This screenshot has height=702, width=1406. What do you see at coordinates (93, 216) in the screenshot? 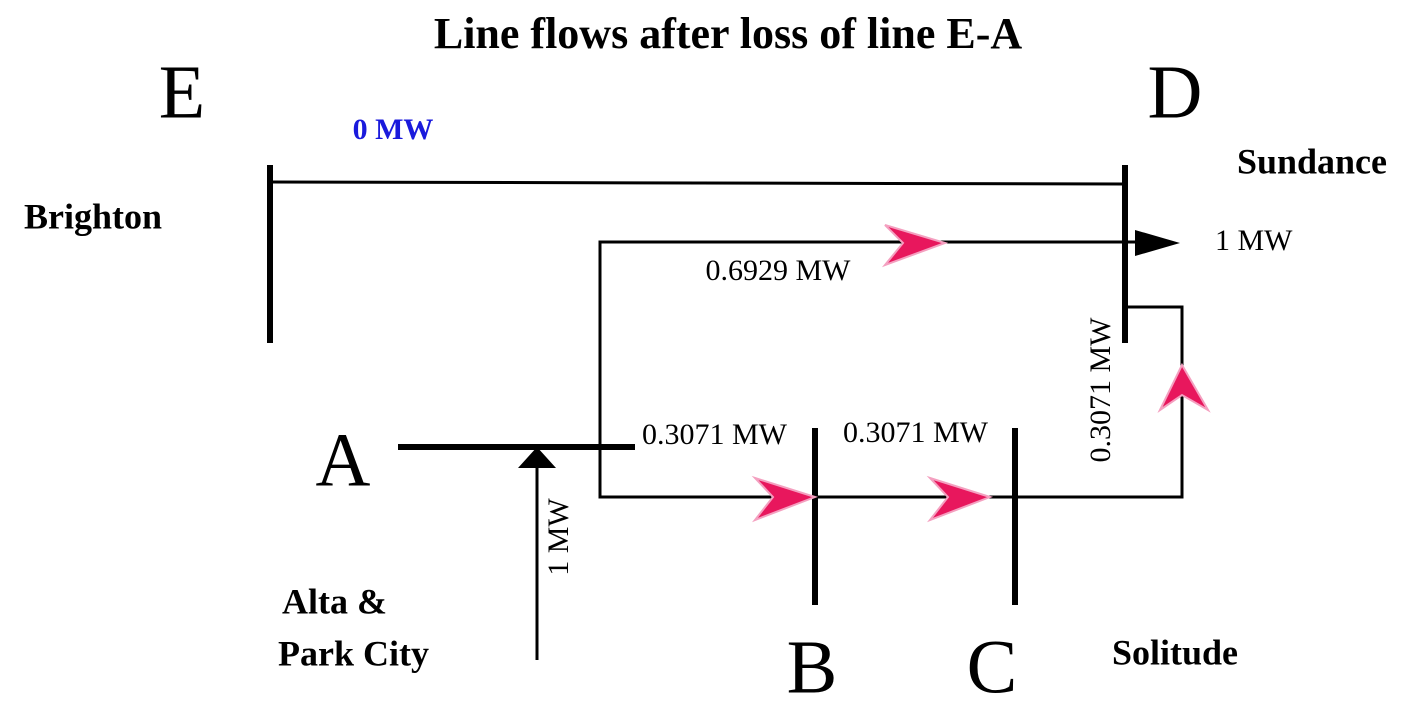
I see `bus-name: Brighton` at bounding box center [93, 216].